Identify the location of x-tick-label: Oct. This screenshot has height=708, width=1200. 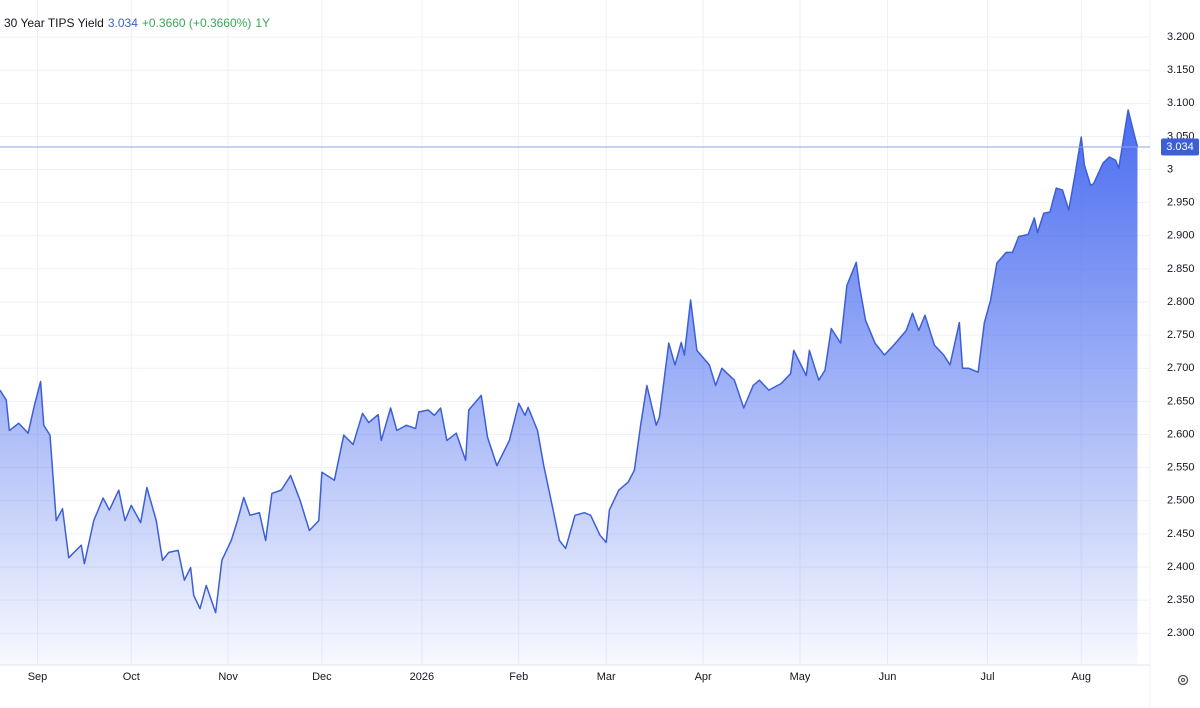
(131, 677).